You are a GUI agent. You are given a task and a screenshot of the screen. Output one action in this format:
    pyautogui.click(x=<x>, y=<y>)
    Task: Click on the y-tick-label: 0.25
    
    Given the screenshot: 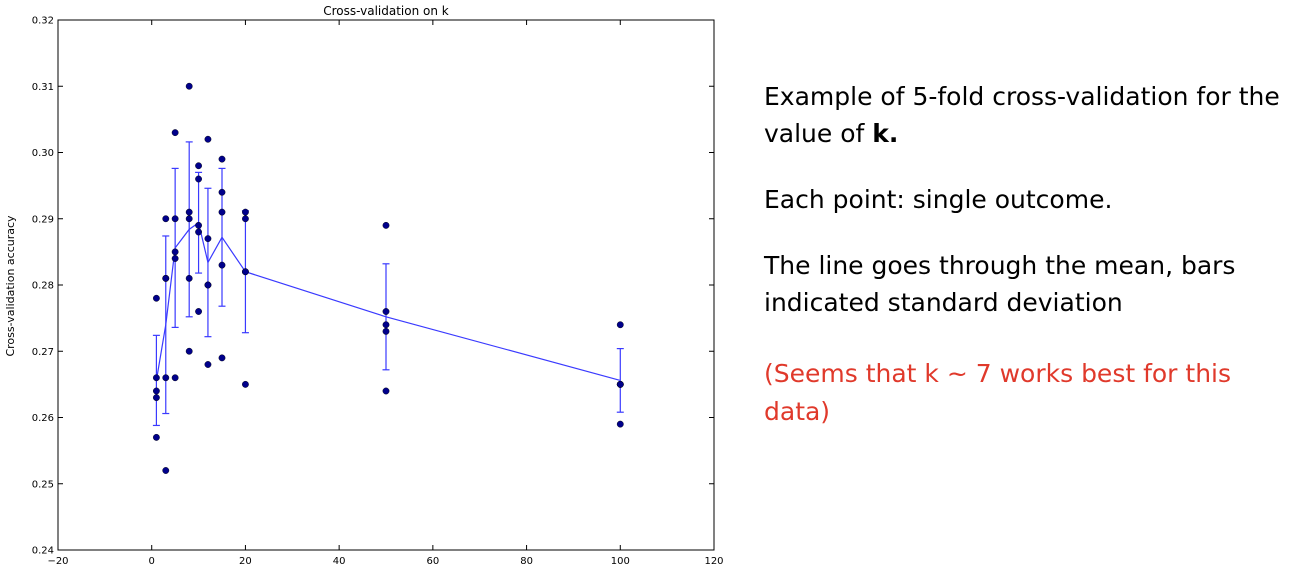 What is the action you would take?
    pyautogui.click(x=43, y=484)
    